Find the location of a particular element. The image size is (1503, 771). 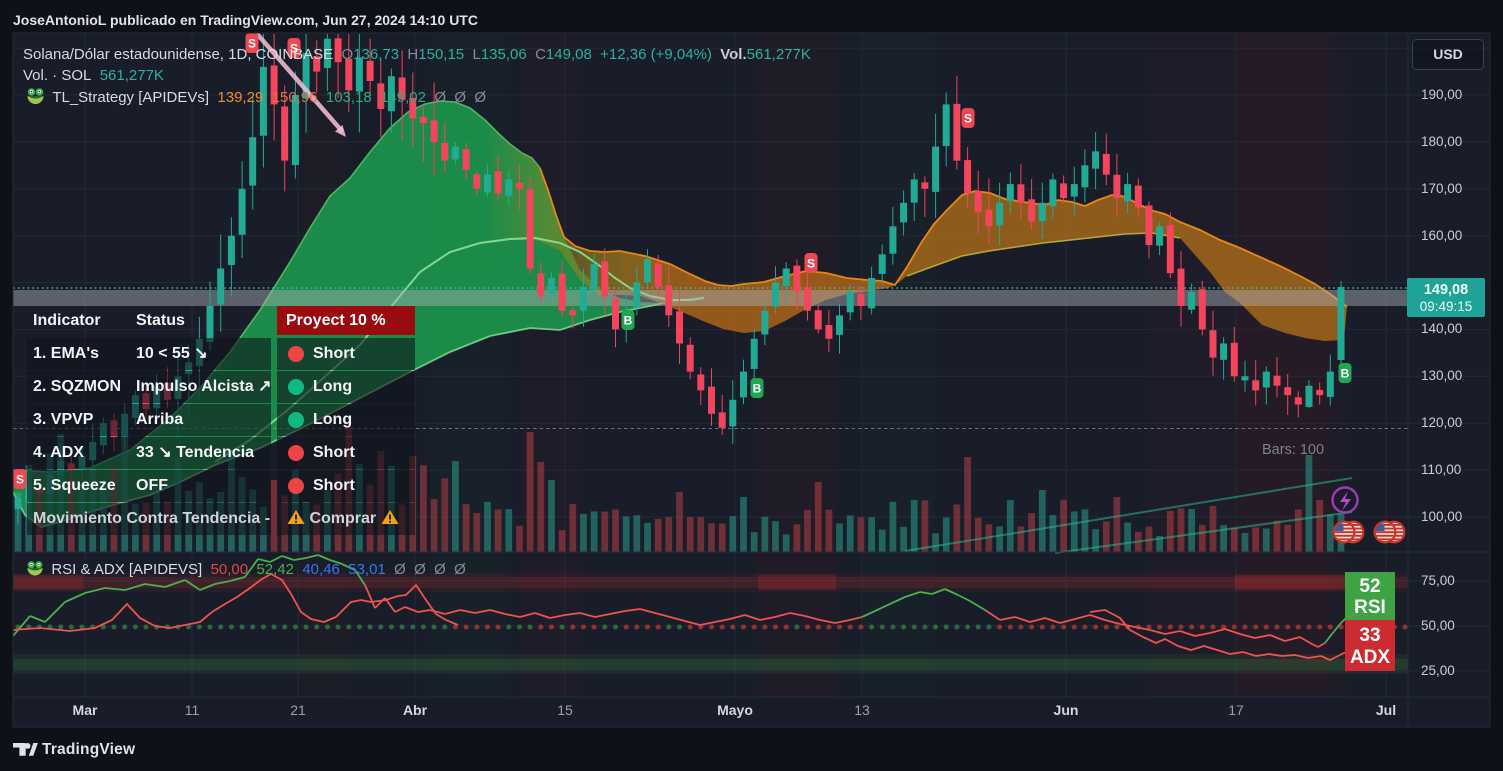

svg-text: 52 is located at coordinates (1369, 586).